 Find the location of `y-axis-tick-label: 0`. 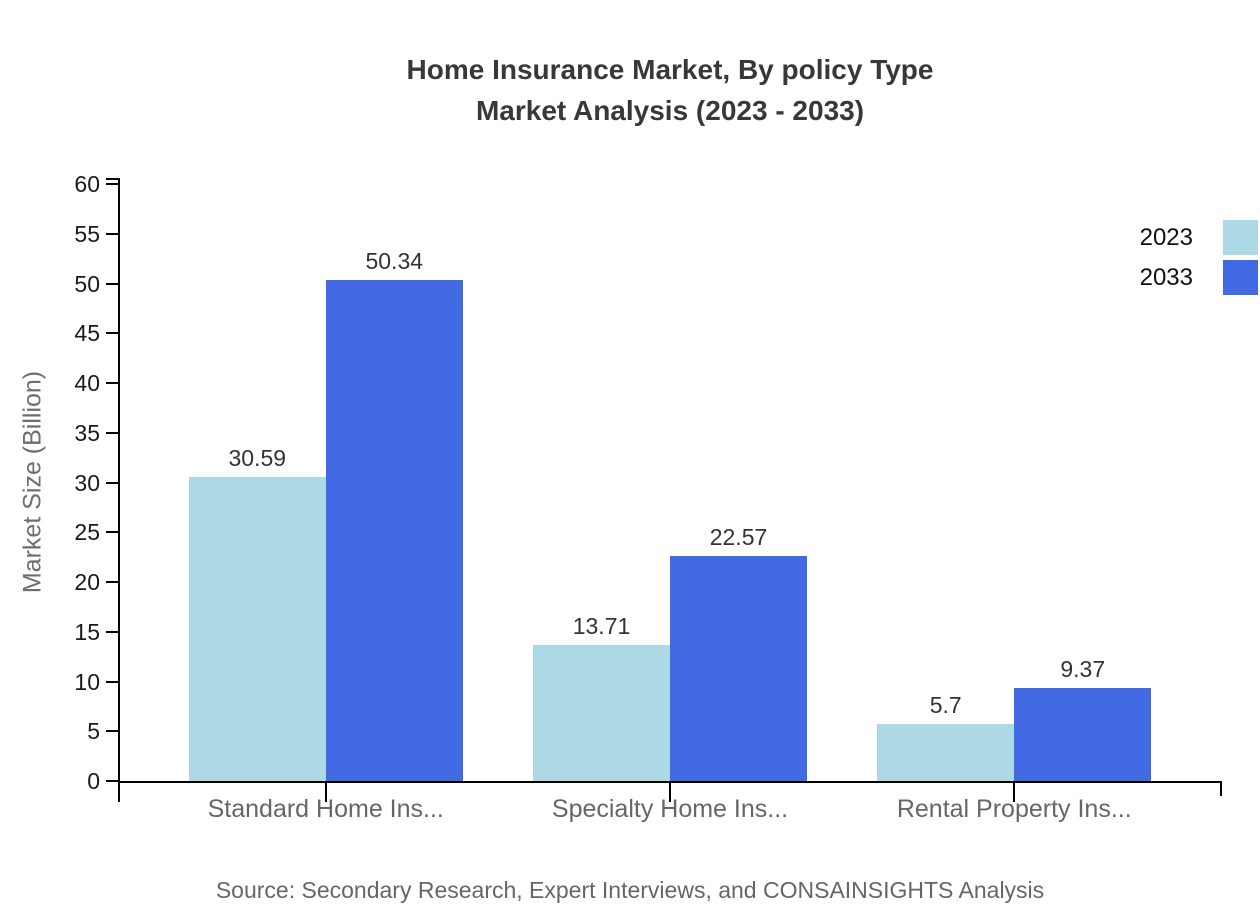

y-axis-tick-label: 0 is located at coordinates (93, 781).